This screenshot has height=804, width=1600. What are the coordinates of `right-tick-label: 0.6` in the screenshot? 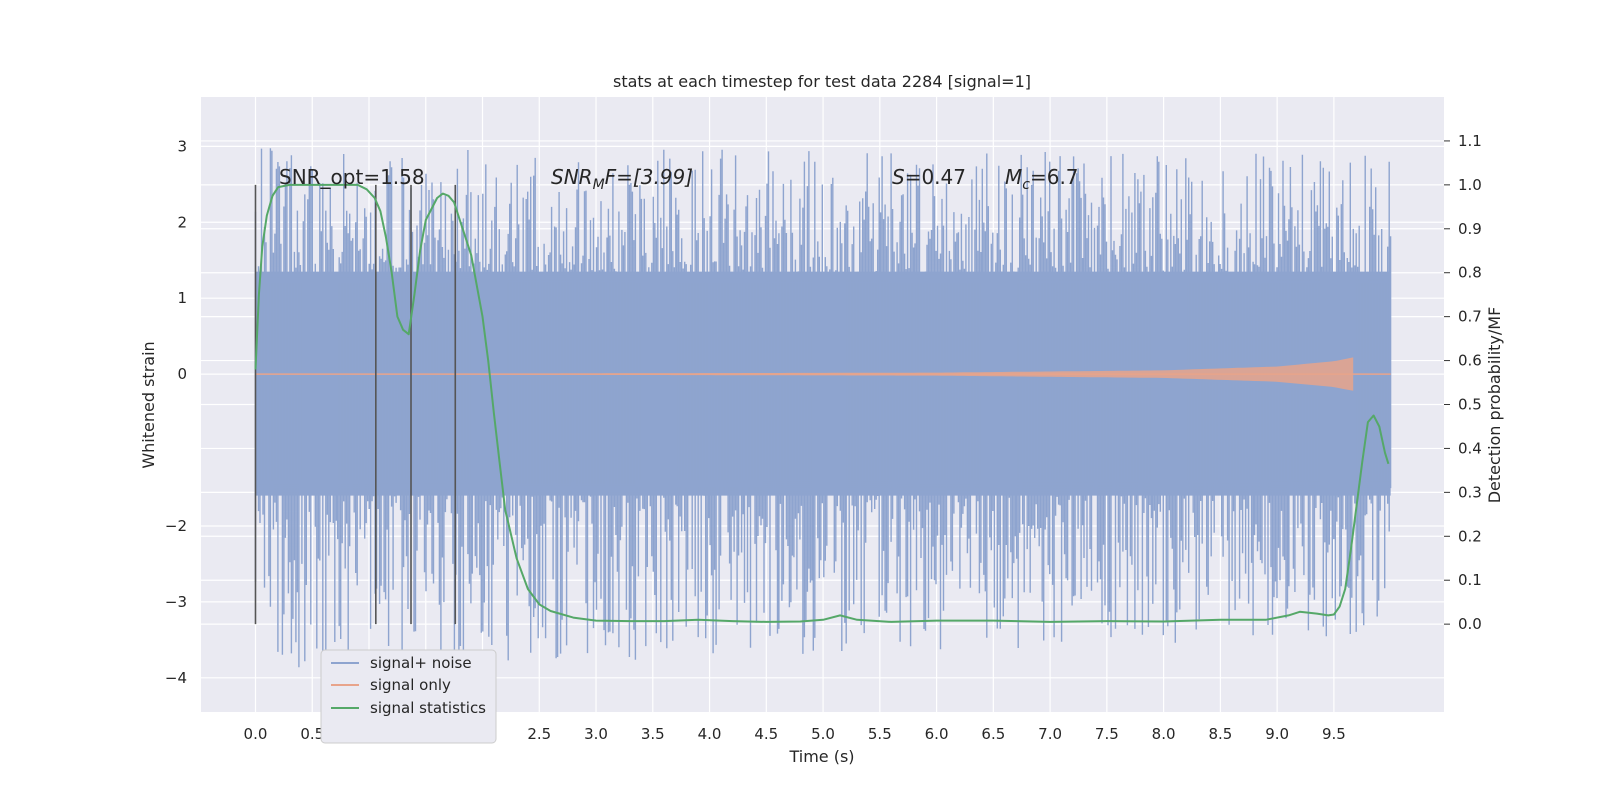 It's located at (1470, 361).